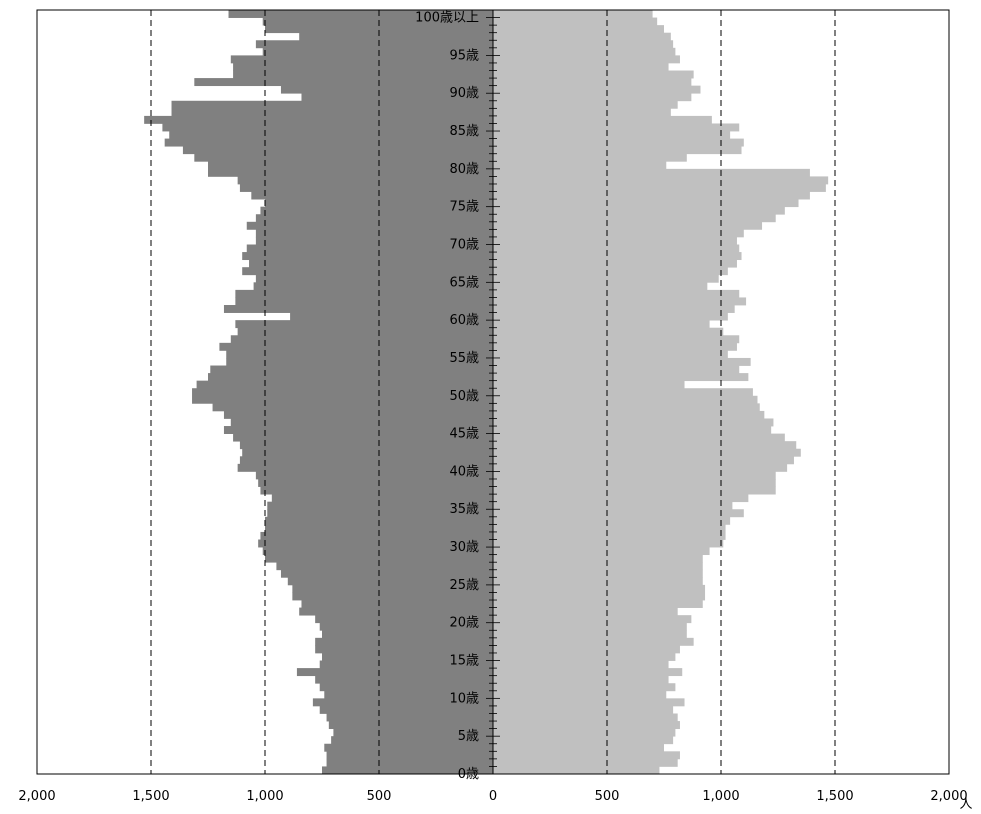 The image size is (981, 814). What do you see at coordinates (464, 396) in the screenshot?
I see `age-label: 50歳` at bounding box center [464, 396].